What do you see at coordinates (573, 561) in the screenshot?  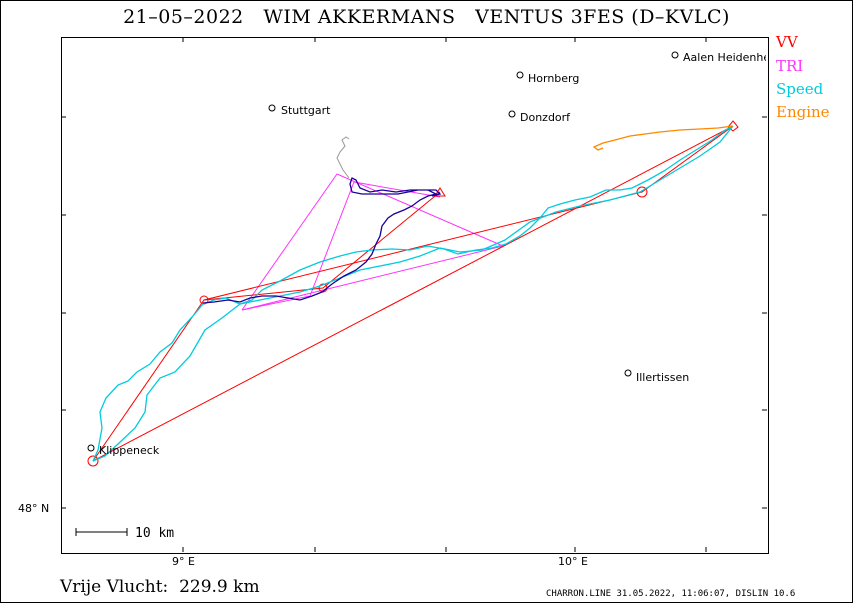 I see `lon-label-10: 10° E` at bounding box center [573, 561].